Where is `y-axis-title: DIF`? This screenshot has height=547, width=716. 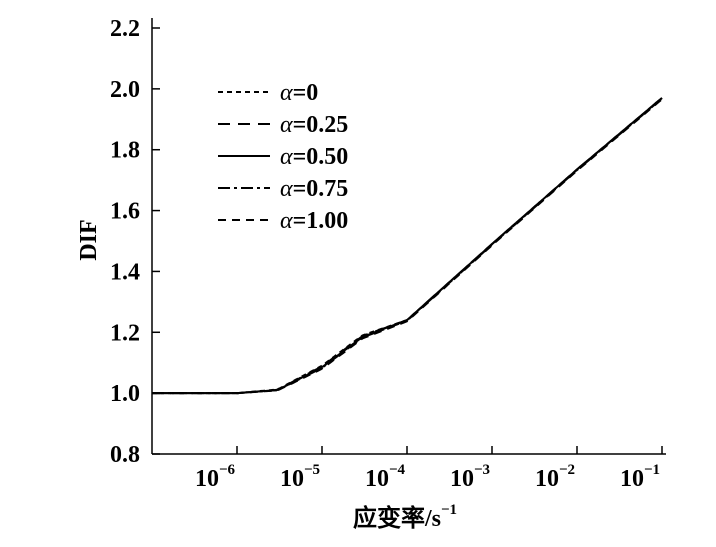
y-axis-title: DIF is located at coordinates (89, 239).